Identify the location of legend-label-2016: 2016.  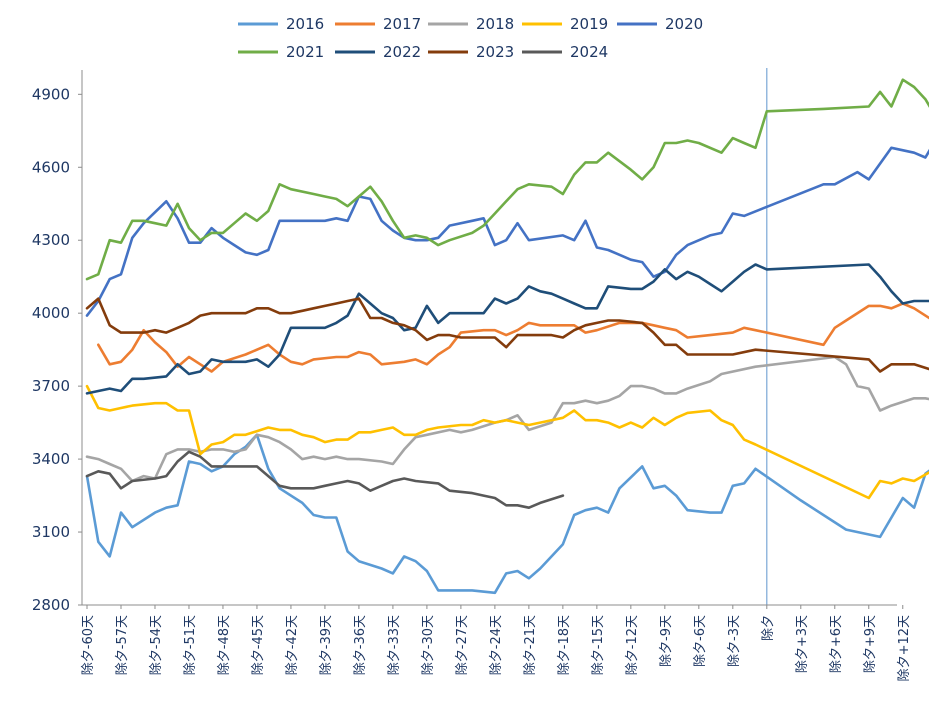
(305, 24).